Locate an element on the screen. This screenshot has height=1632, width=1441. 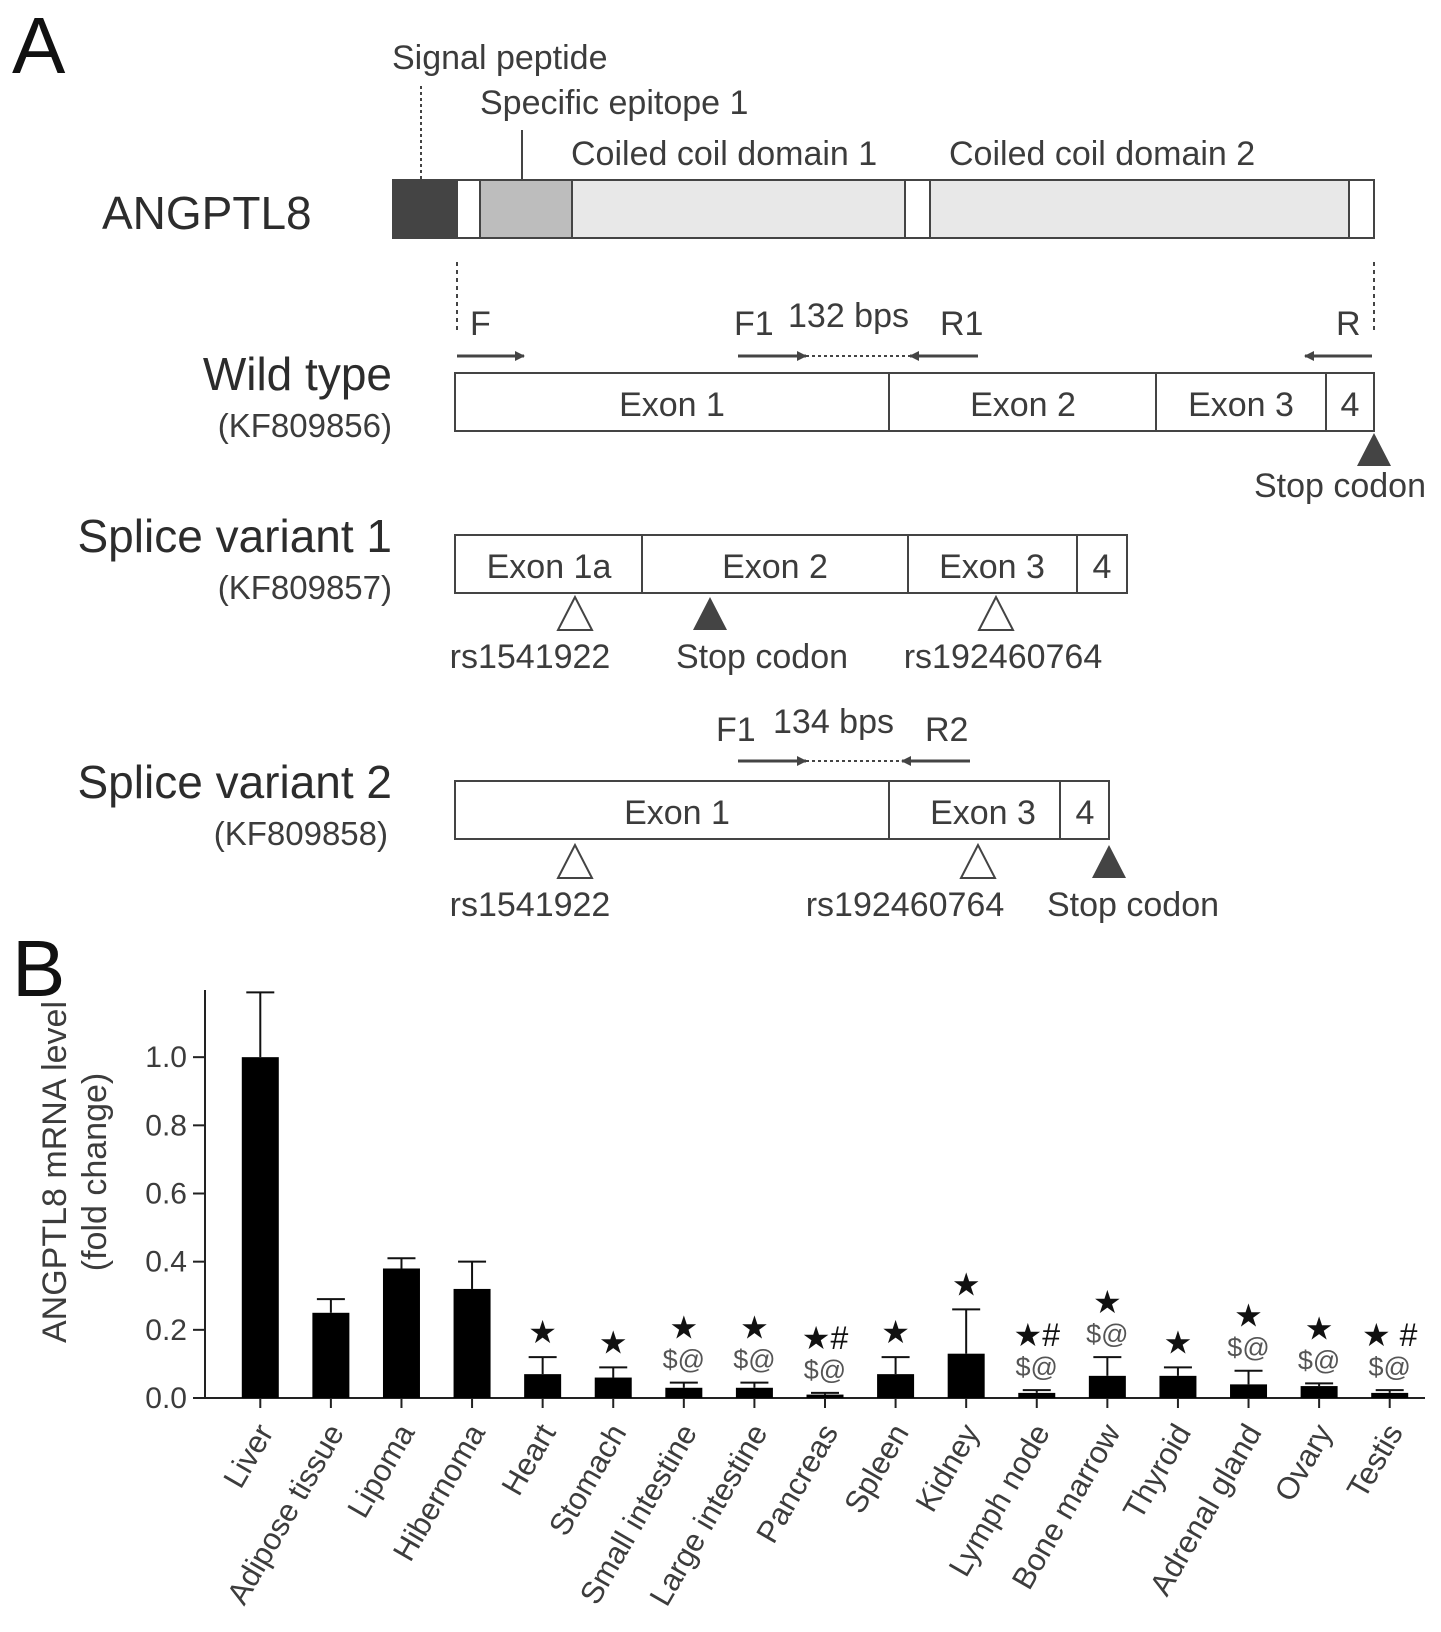
v1-stop-codon-label: Stop codon is located at coordinates (762, 657).